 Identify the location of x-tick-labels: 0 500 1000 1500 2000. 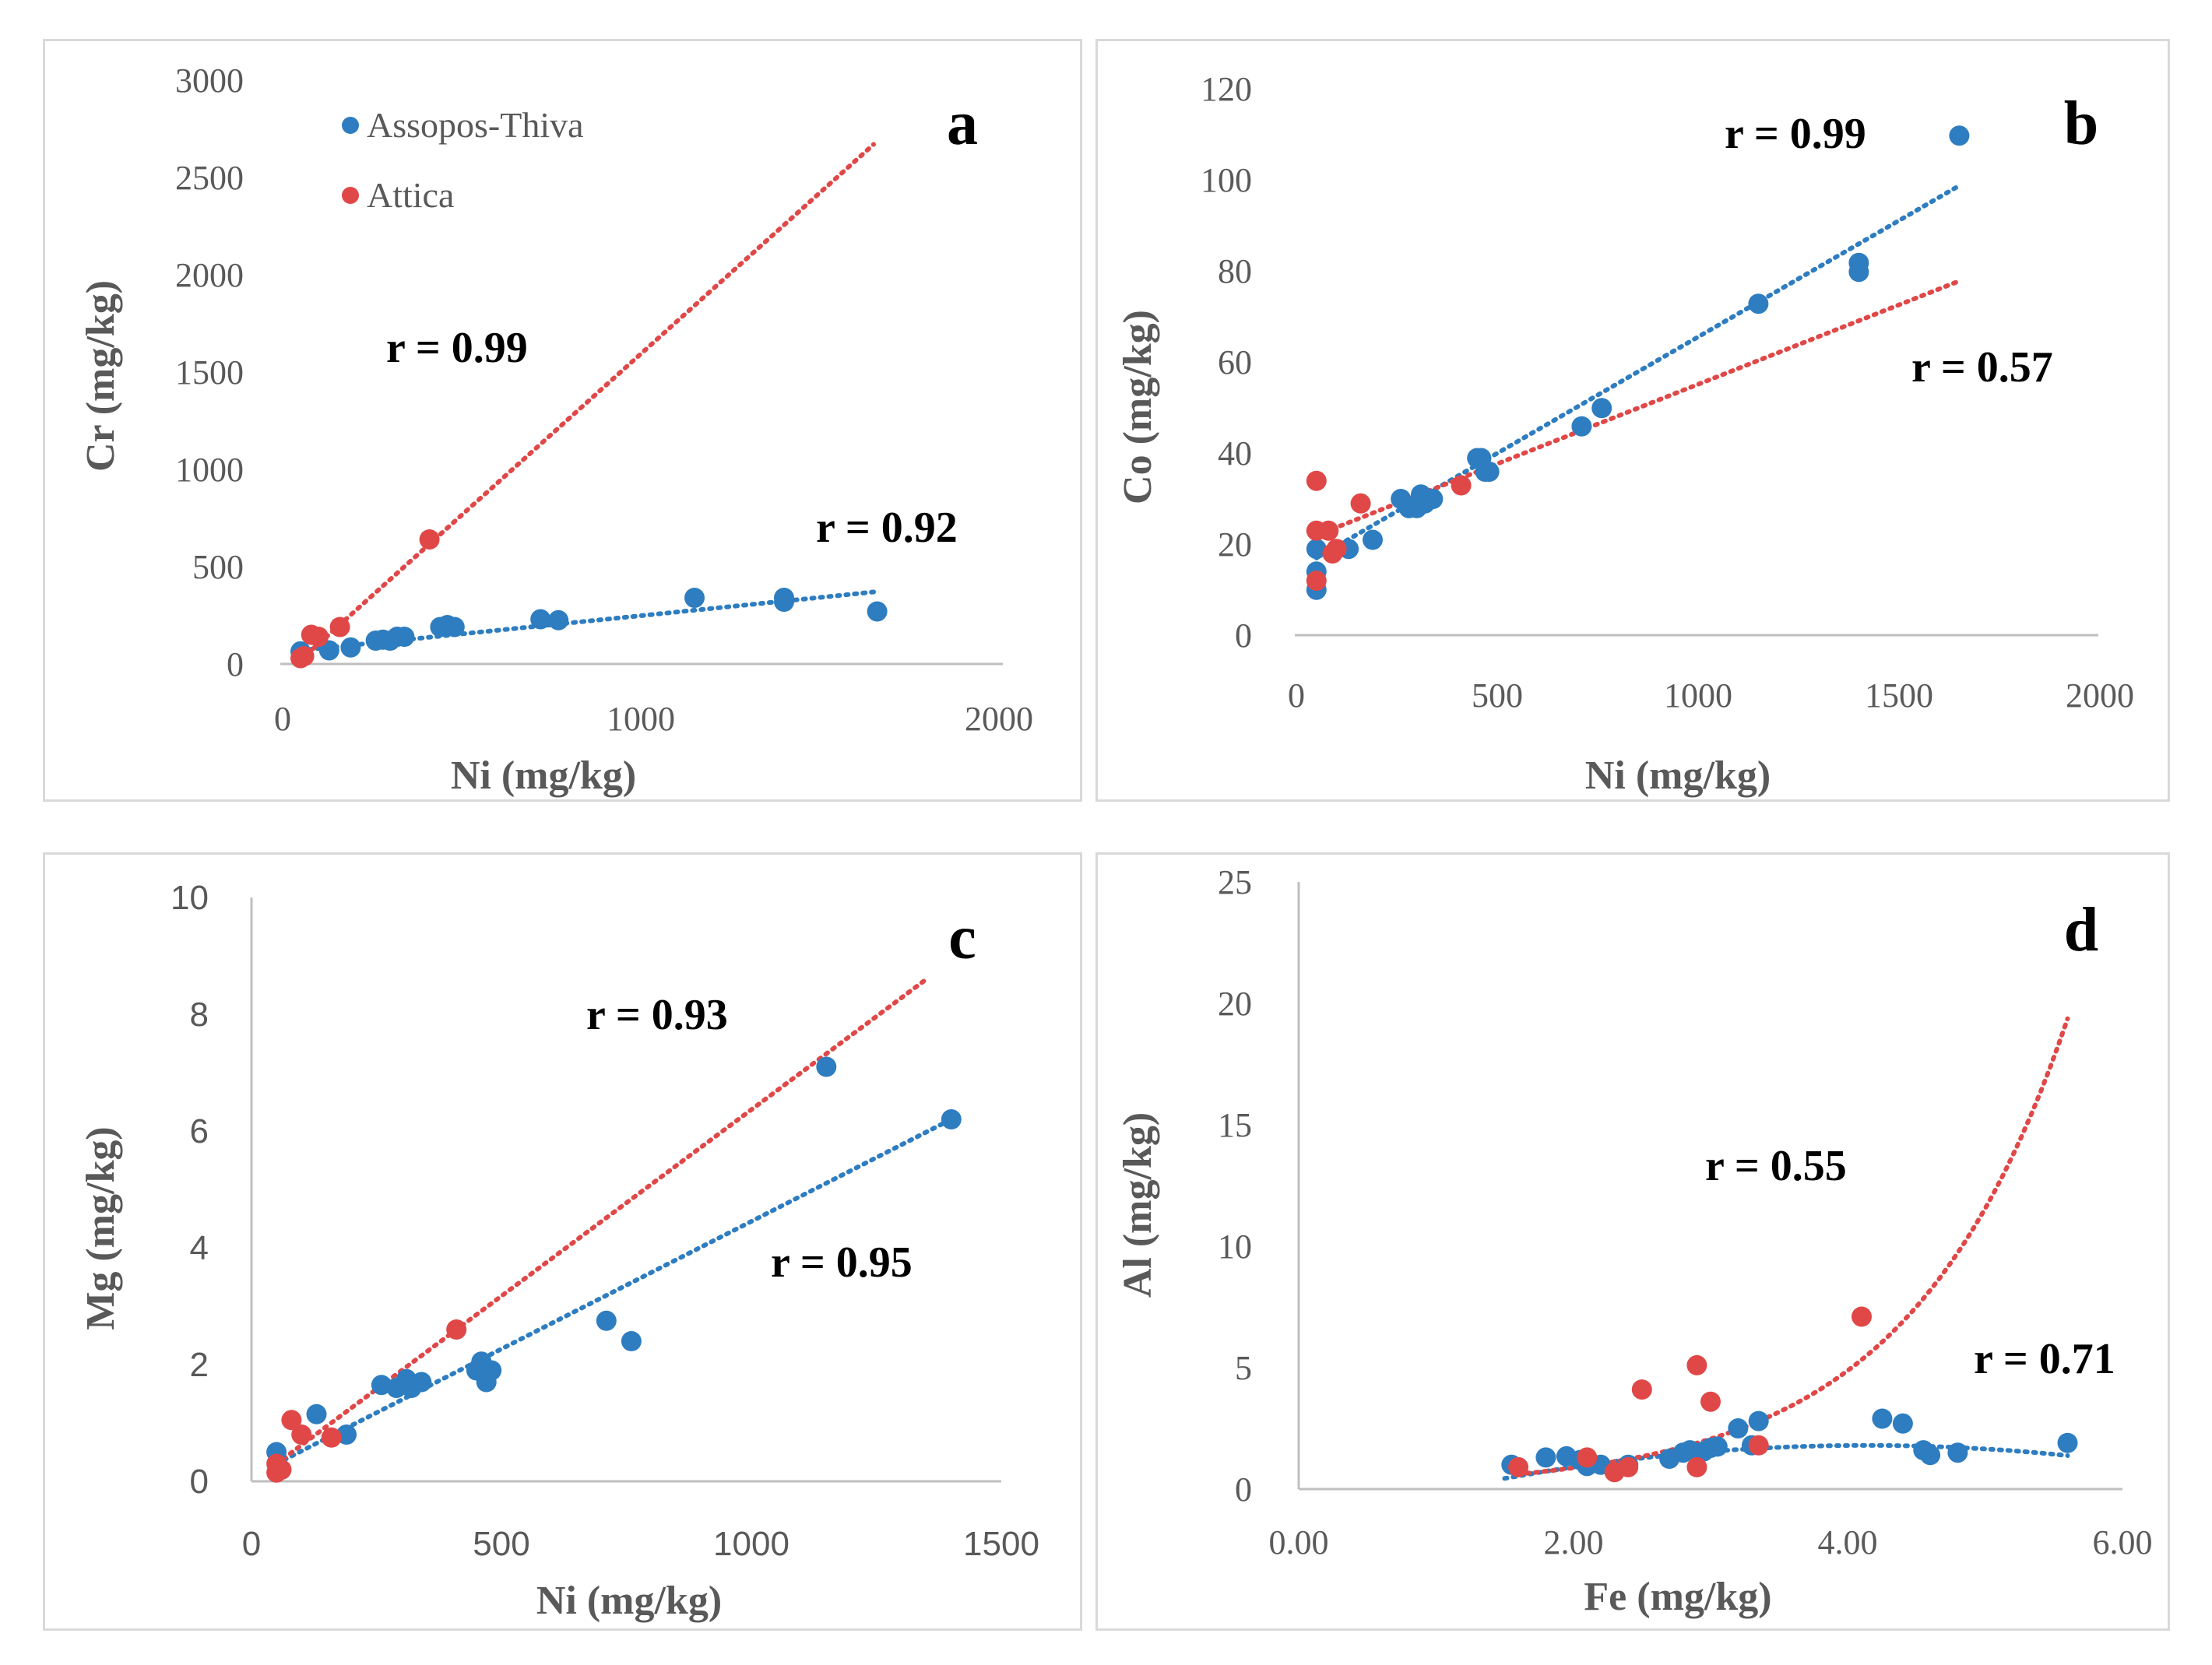
(1711, 695).